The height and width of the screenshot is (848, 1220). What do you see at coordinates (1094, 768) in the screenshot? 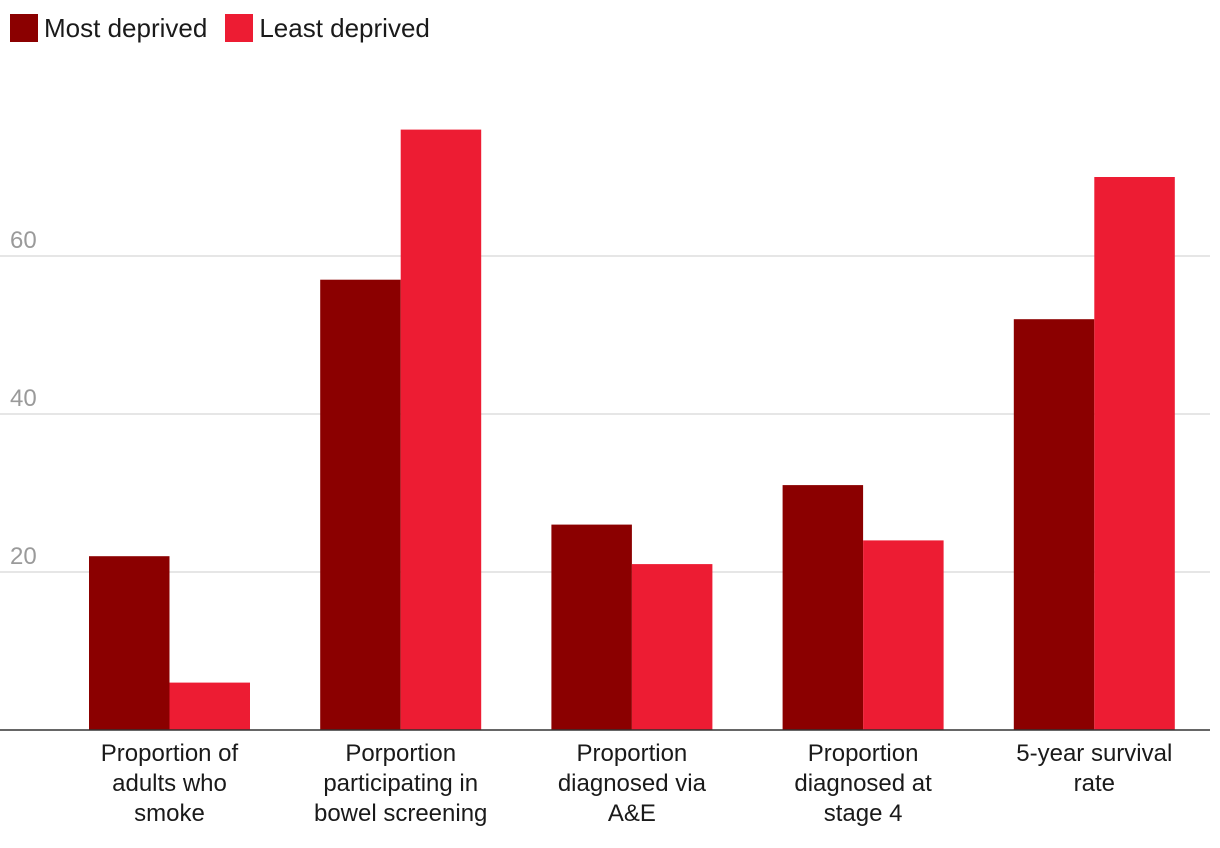
I see `category-label: 5-year survival rate` at bounding box center [1094, 768].